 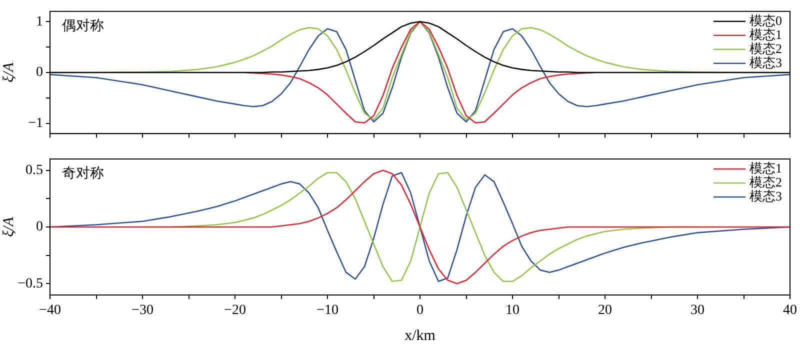 I want to click on x-tick-label: −40, so click(x=50, y=310).